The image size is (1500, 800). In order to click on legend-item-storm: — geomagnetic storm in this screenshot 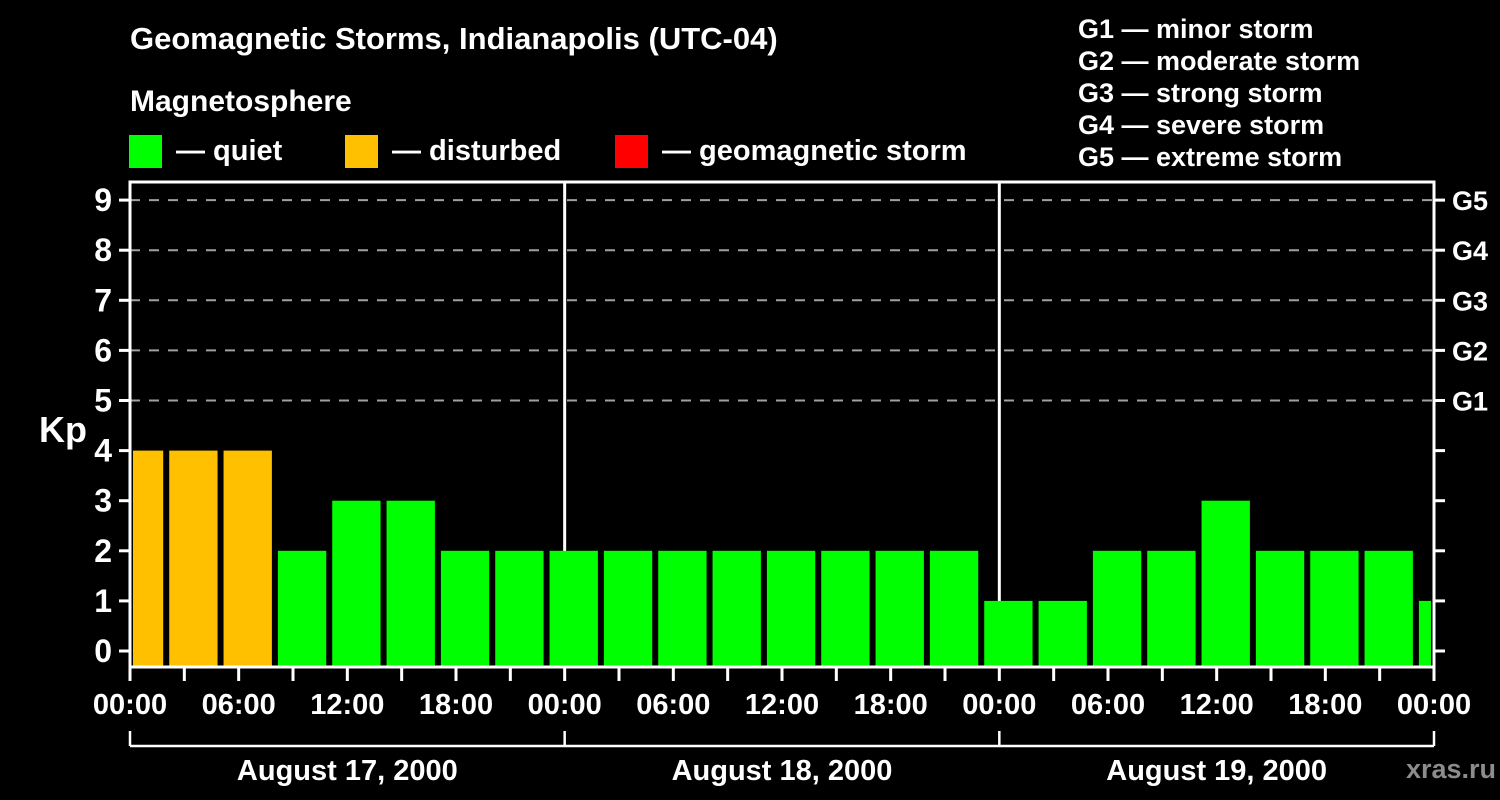, I will do `click(791, 151)`.